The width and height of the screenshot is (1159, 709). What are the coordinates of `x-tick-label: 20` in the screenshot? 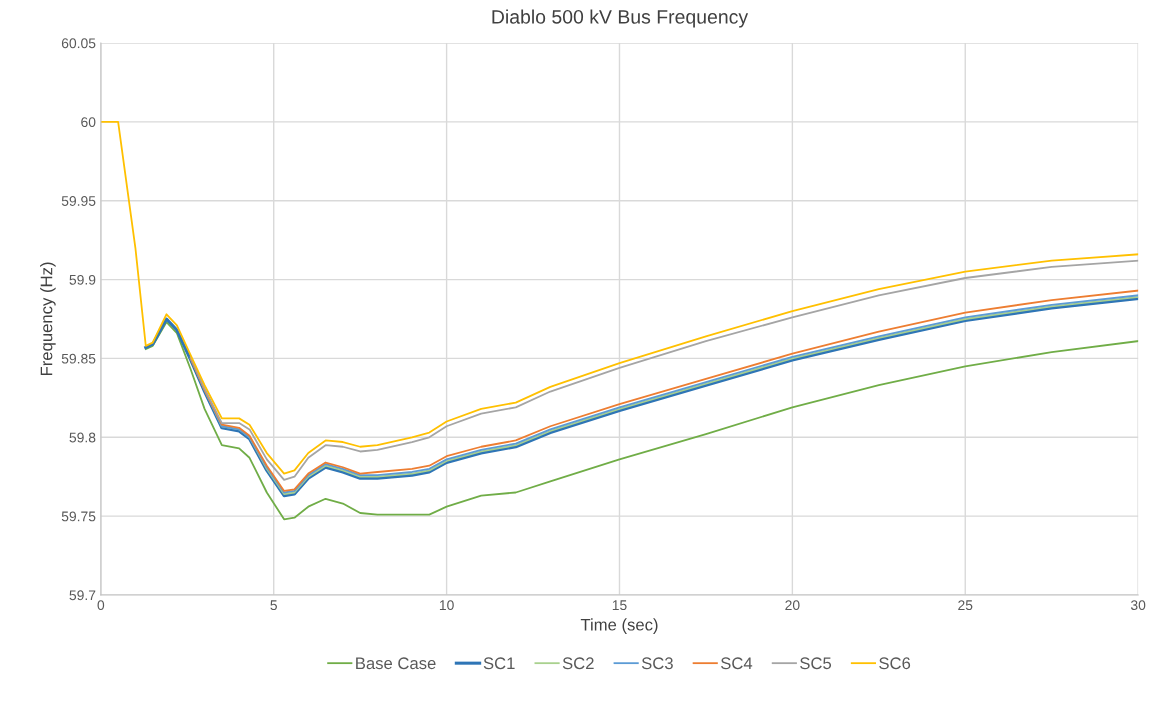 It's located at (792, 605).